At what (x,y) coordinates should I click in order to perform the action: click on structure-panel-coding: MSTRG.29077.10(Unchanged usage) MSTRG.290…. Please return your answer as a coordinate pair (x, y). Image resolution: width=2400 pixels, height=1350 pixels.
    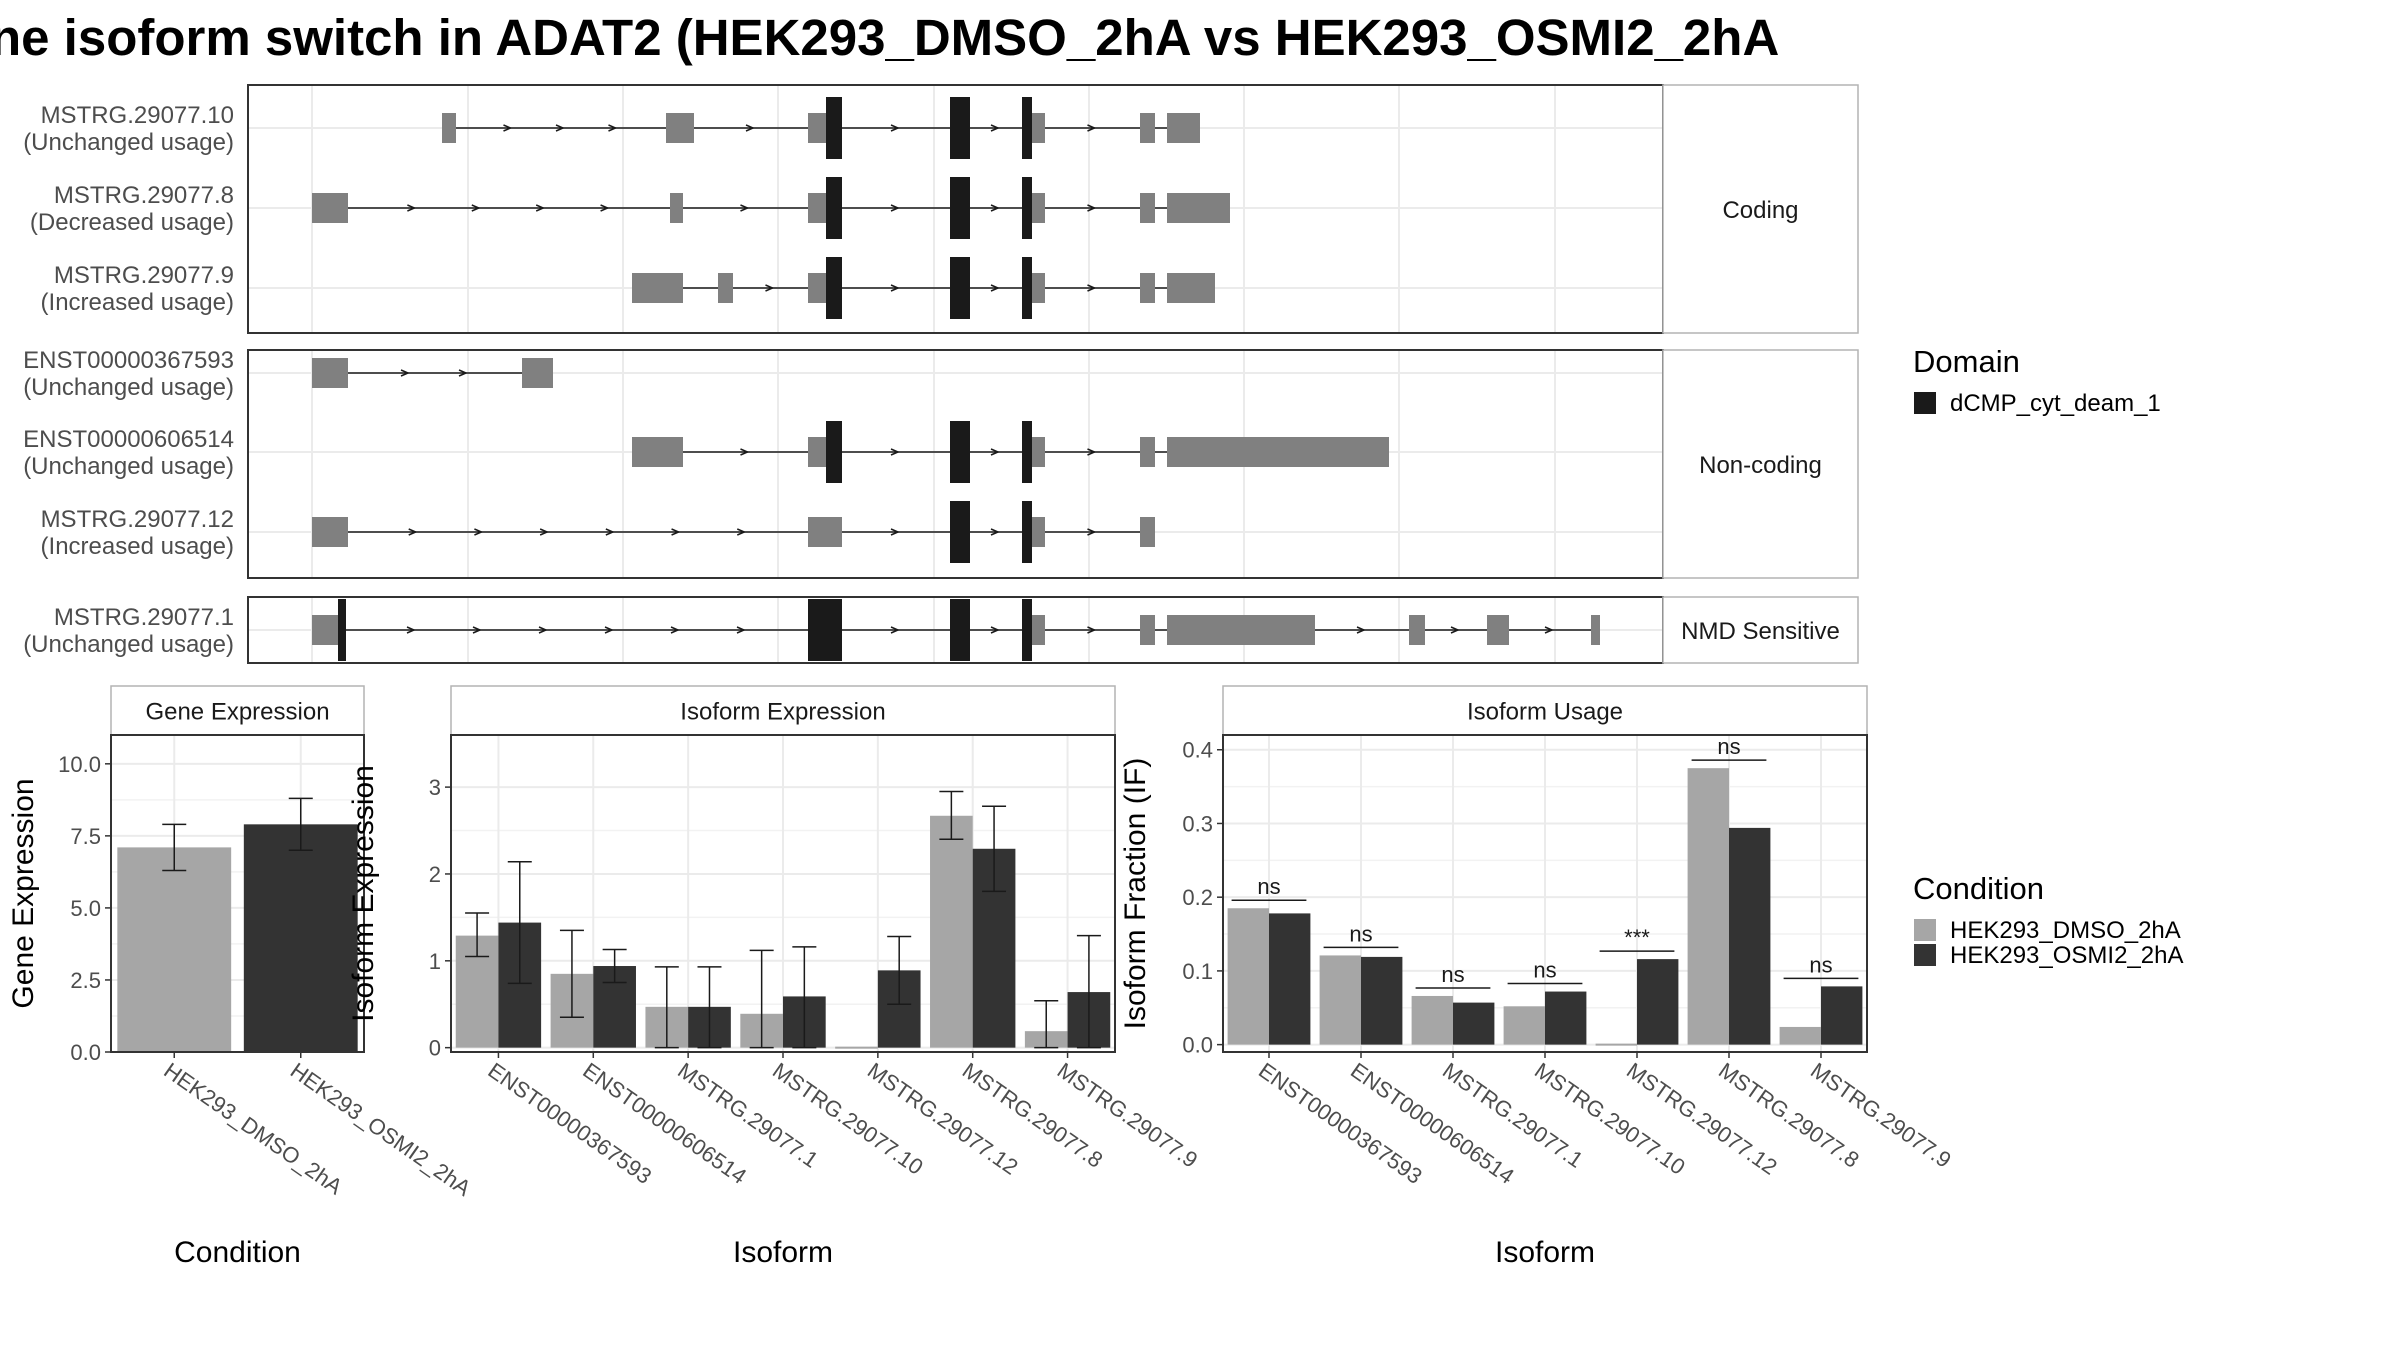
    Looking at the image, I should click on (867, 209).